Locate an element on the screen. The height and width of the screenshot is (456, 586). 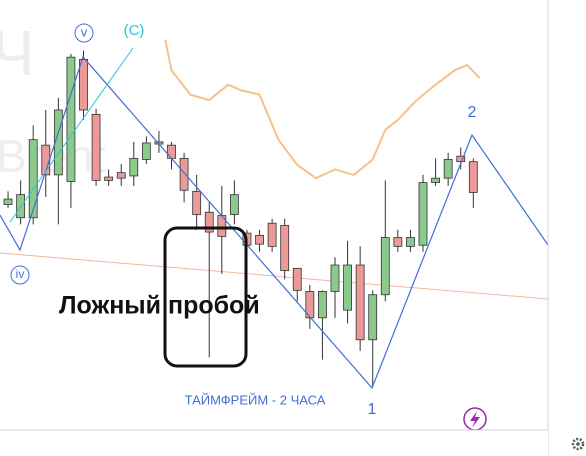
settings-icon is located at coordinates (578, 444).